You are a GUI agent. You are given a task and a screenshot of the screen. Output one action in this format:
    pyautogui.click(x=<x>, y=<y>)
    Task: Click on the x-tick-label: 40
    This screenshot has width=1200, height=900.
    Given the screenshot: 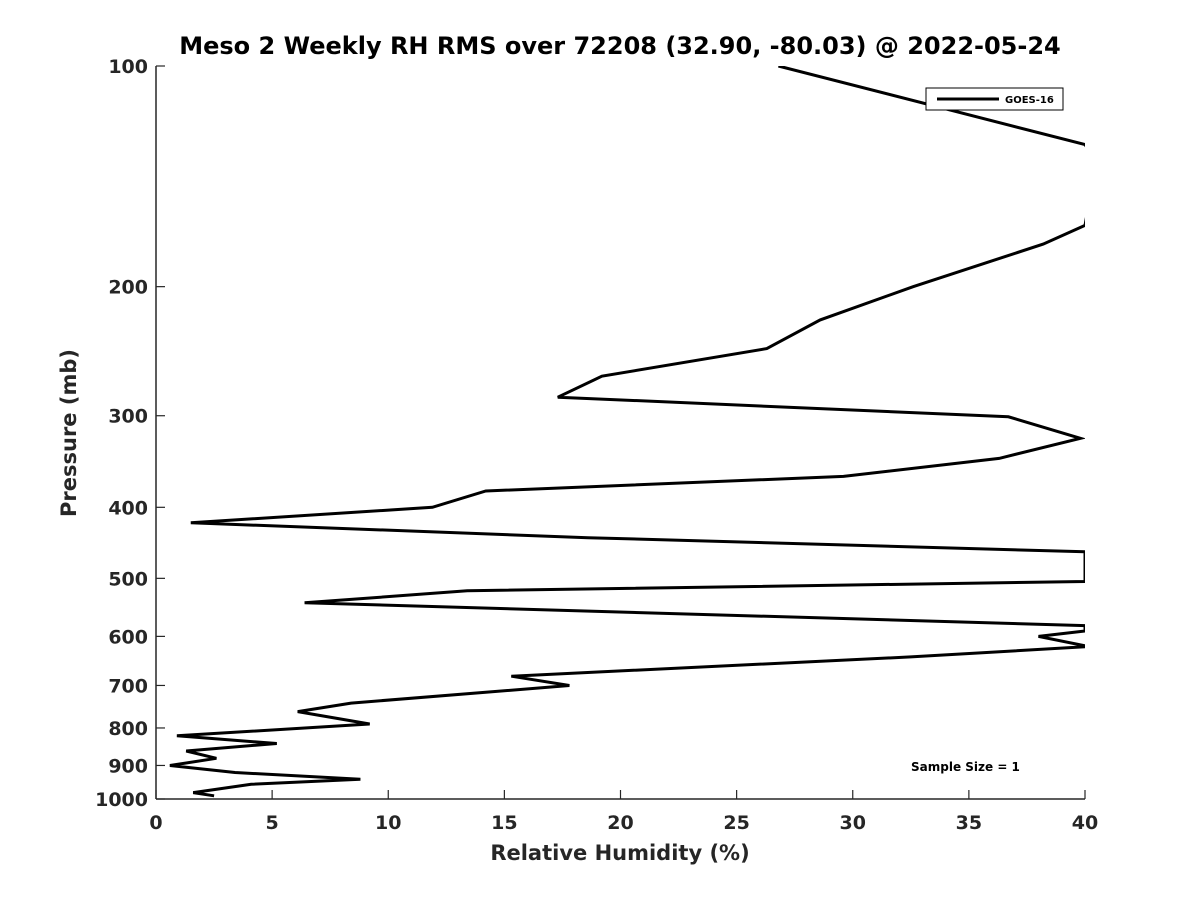 What is the action you would take?
    pyautogui.click(x=1085, y=823)
    